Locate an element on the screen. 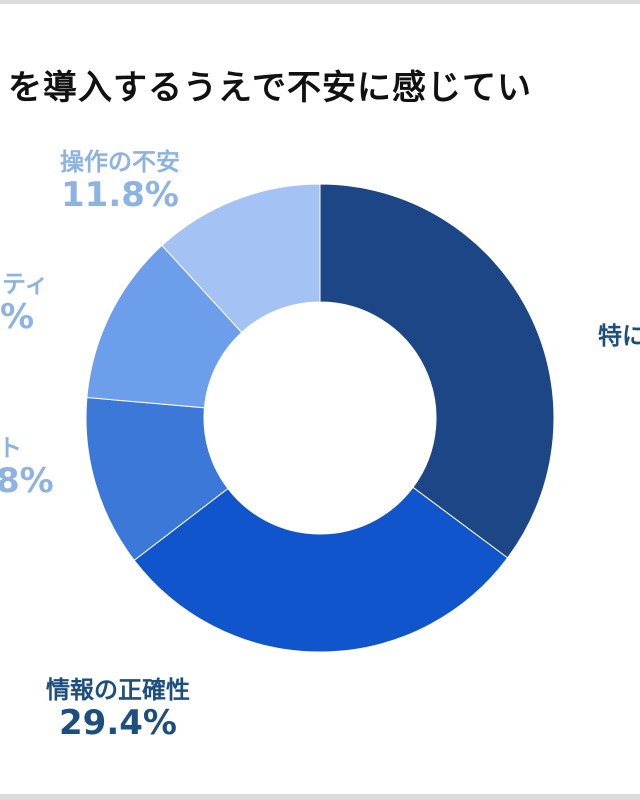 This screenshot has height=800, width=640. slice-name: 情報の正確性 is located at coordinates (118, 690).